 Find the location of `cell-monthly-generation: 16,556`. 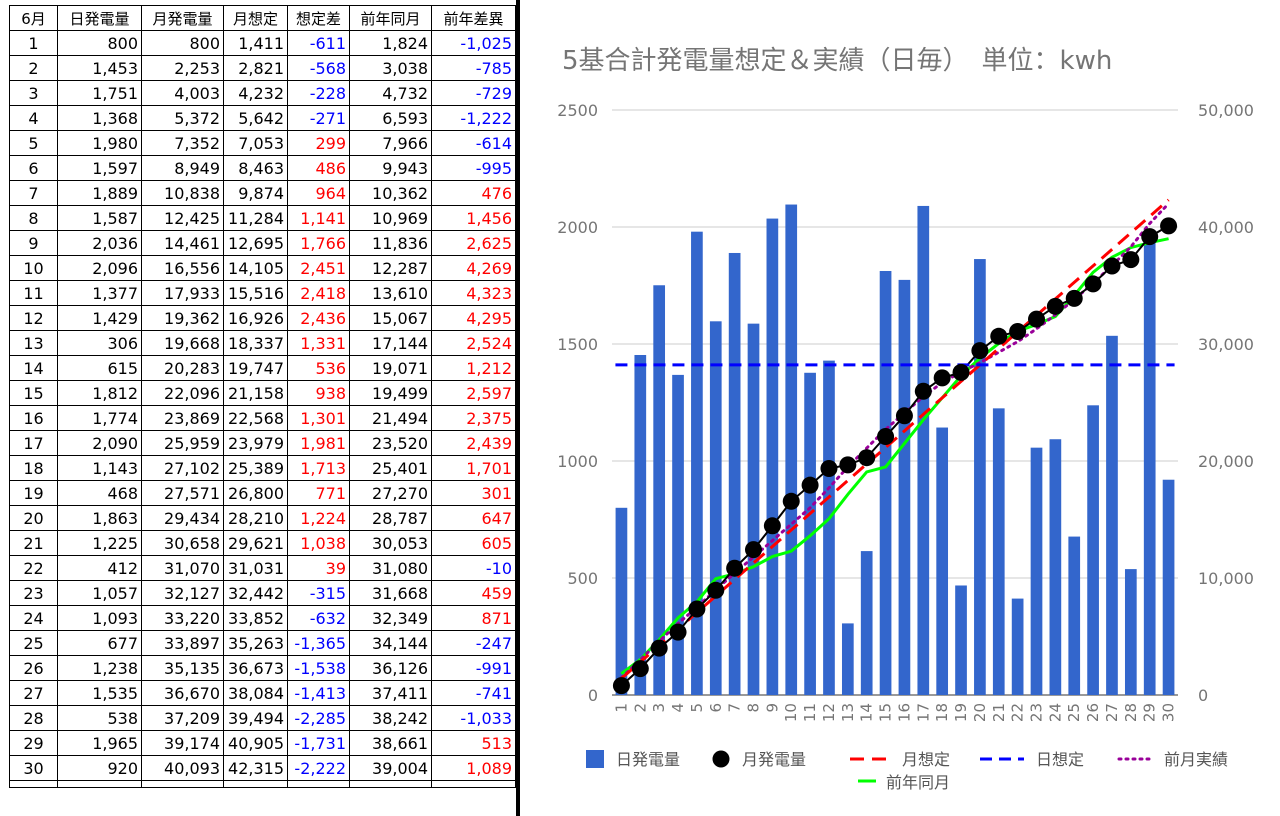

cell-monthly-generation: 16,556 is located at coordinates (182, 268).